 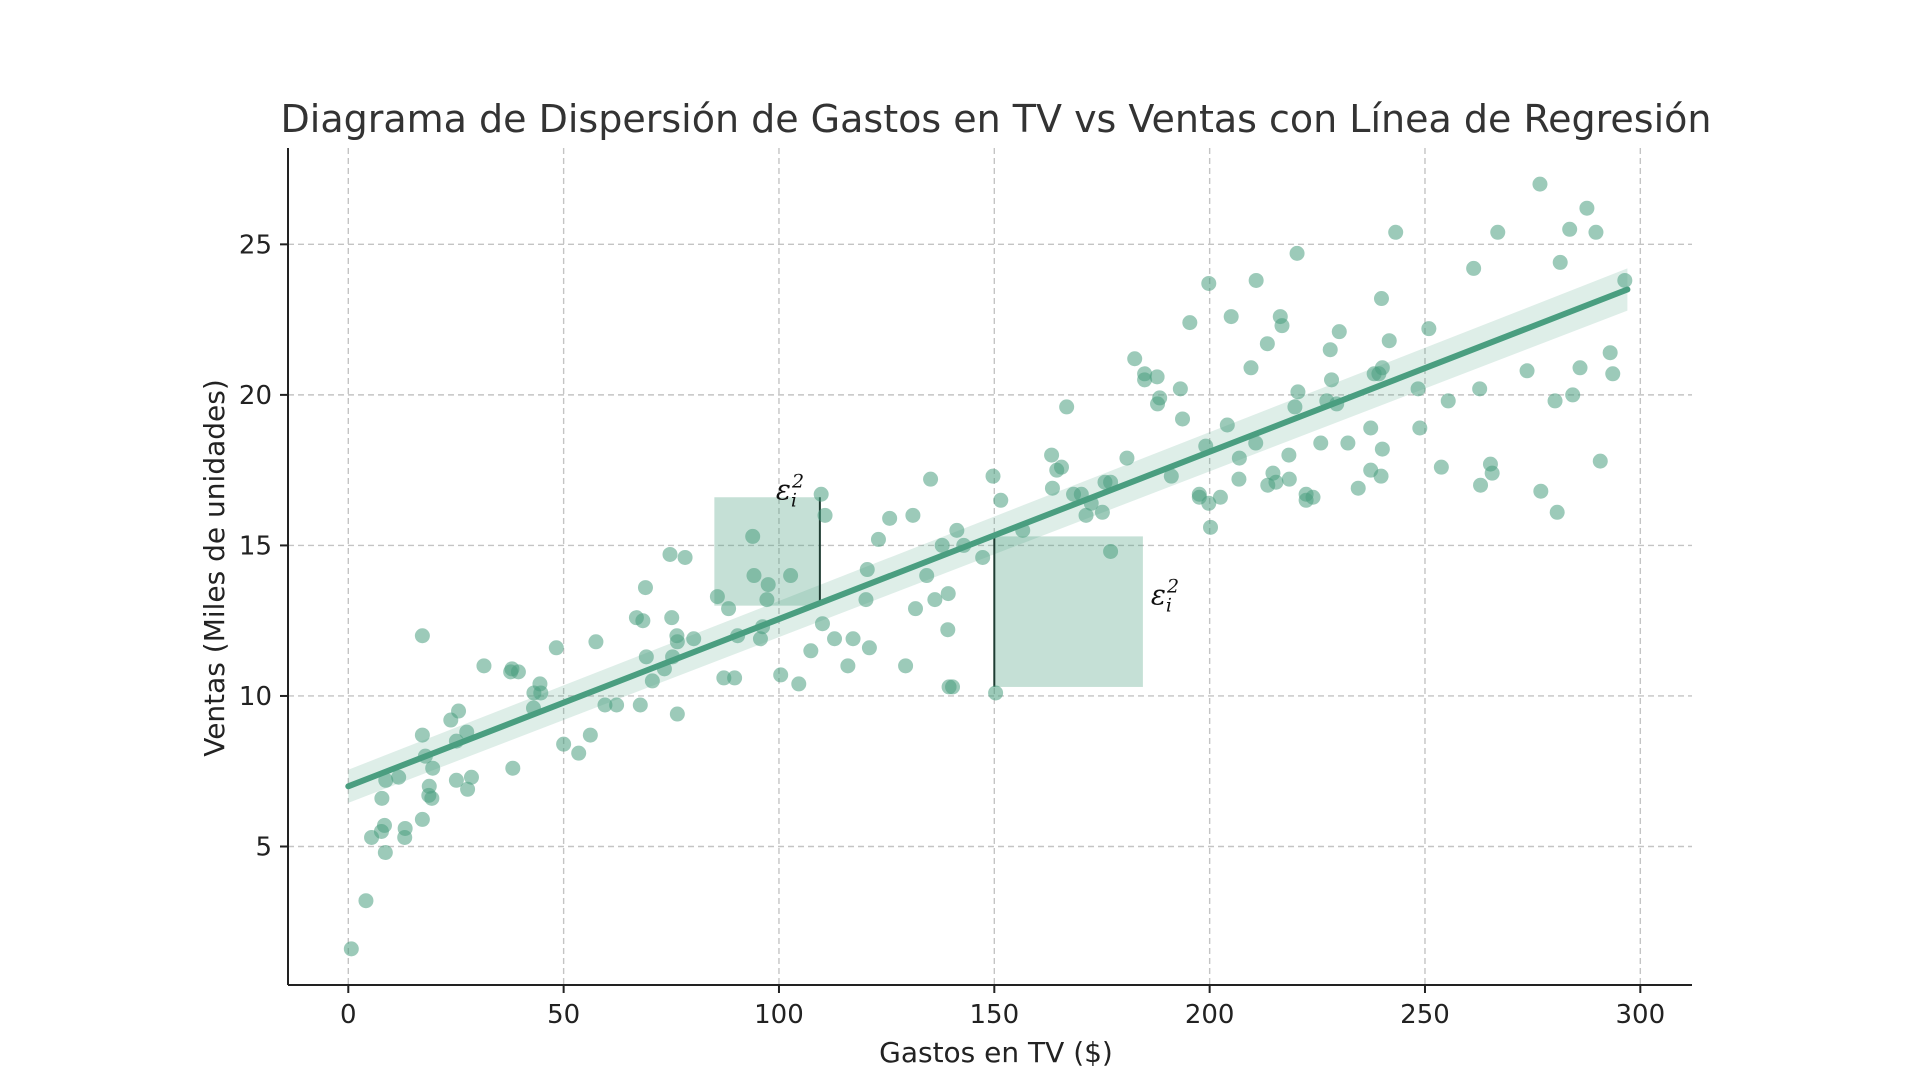 What do you see at coordinates (348, 1015) in the screenshot?
I see `x-tick-label: 0` at bounding box center [348, 1015].